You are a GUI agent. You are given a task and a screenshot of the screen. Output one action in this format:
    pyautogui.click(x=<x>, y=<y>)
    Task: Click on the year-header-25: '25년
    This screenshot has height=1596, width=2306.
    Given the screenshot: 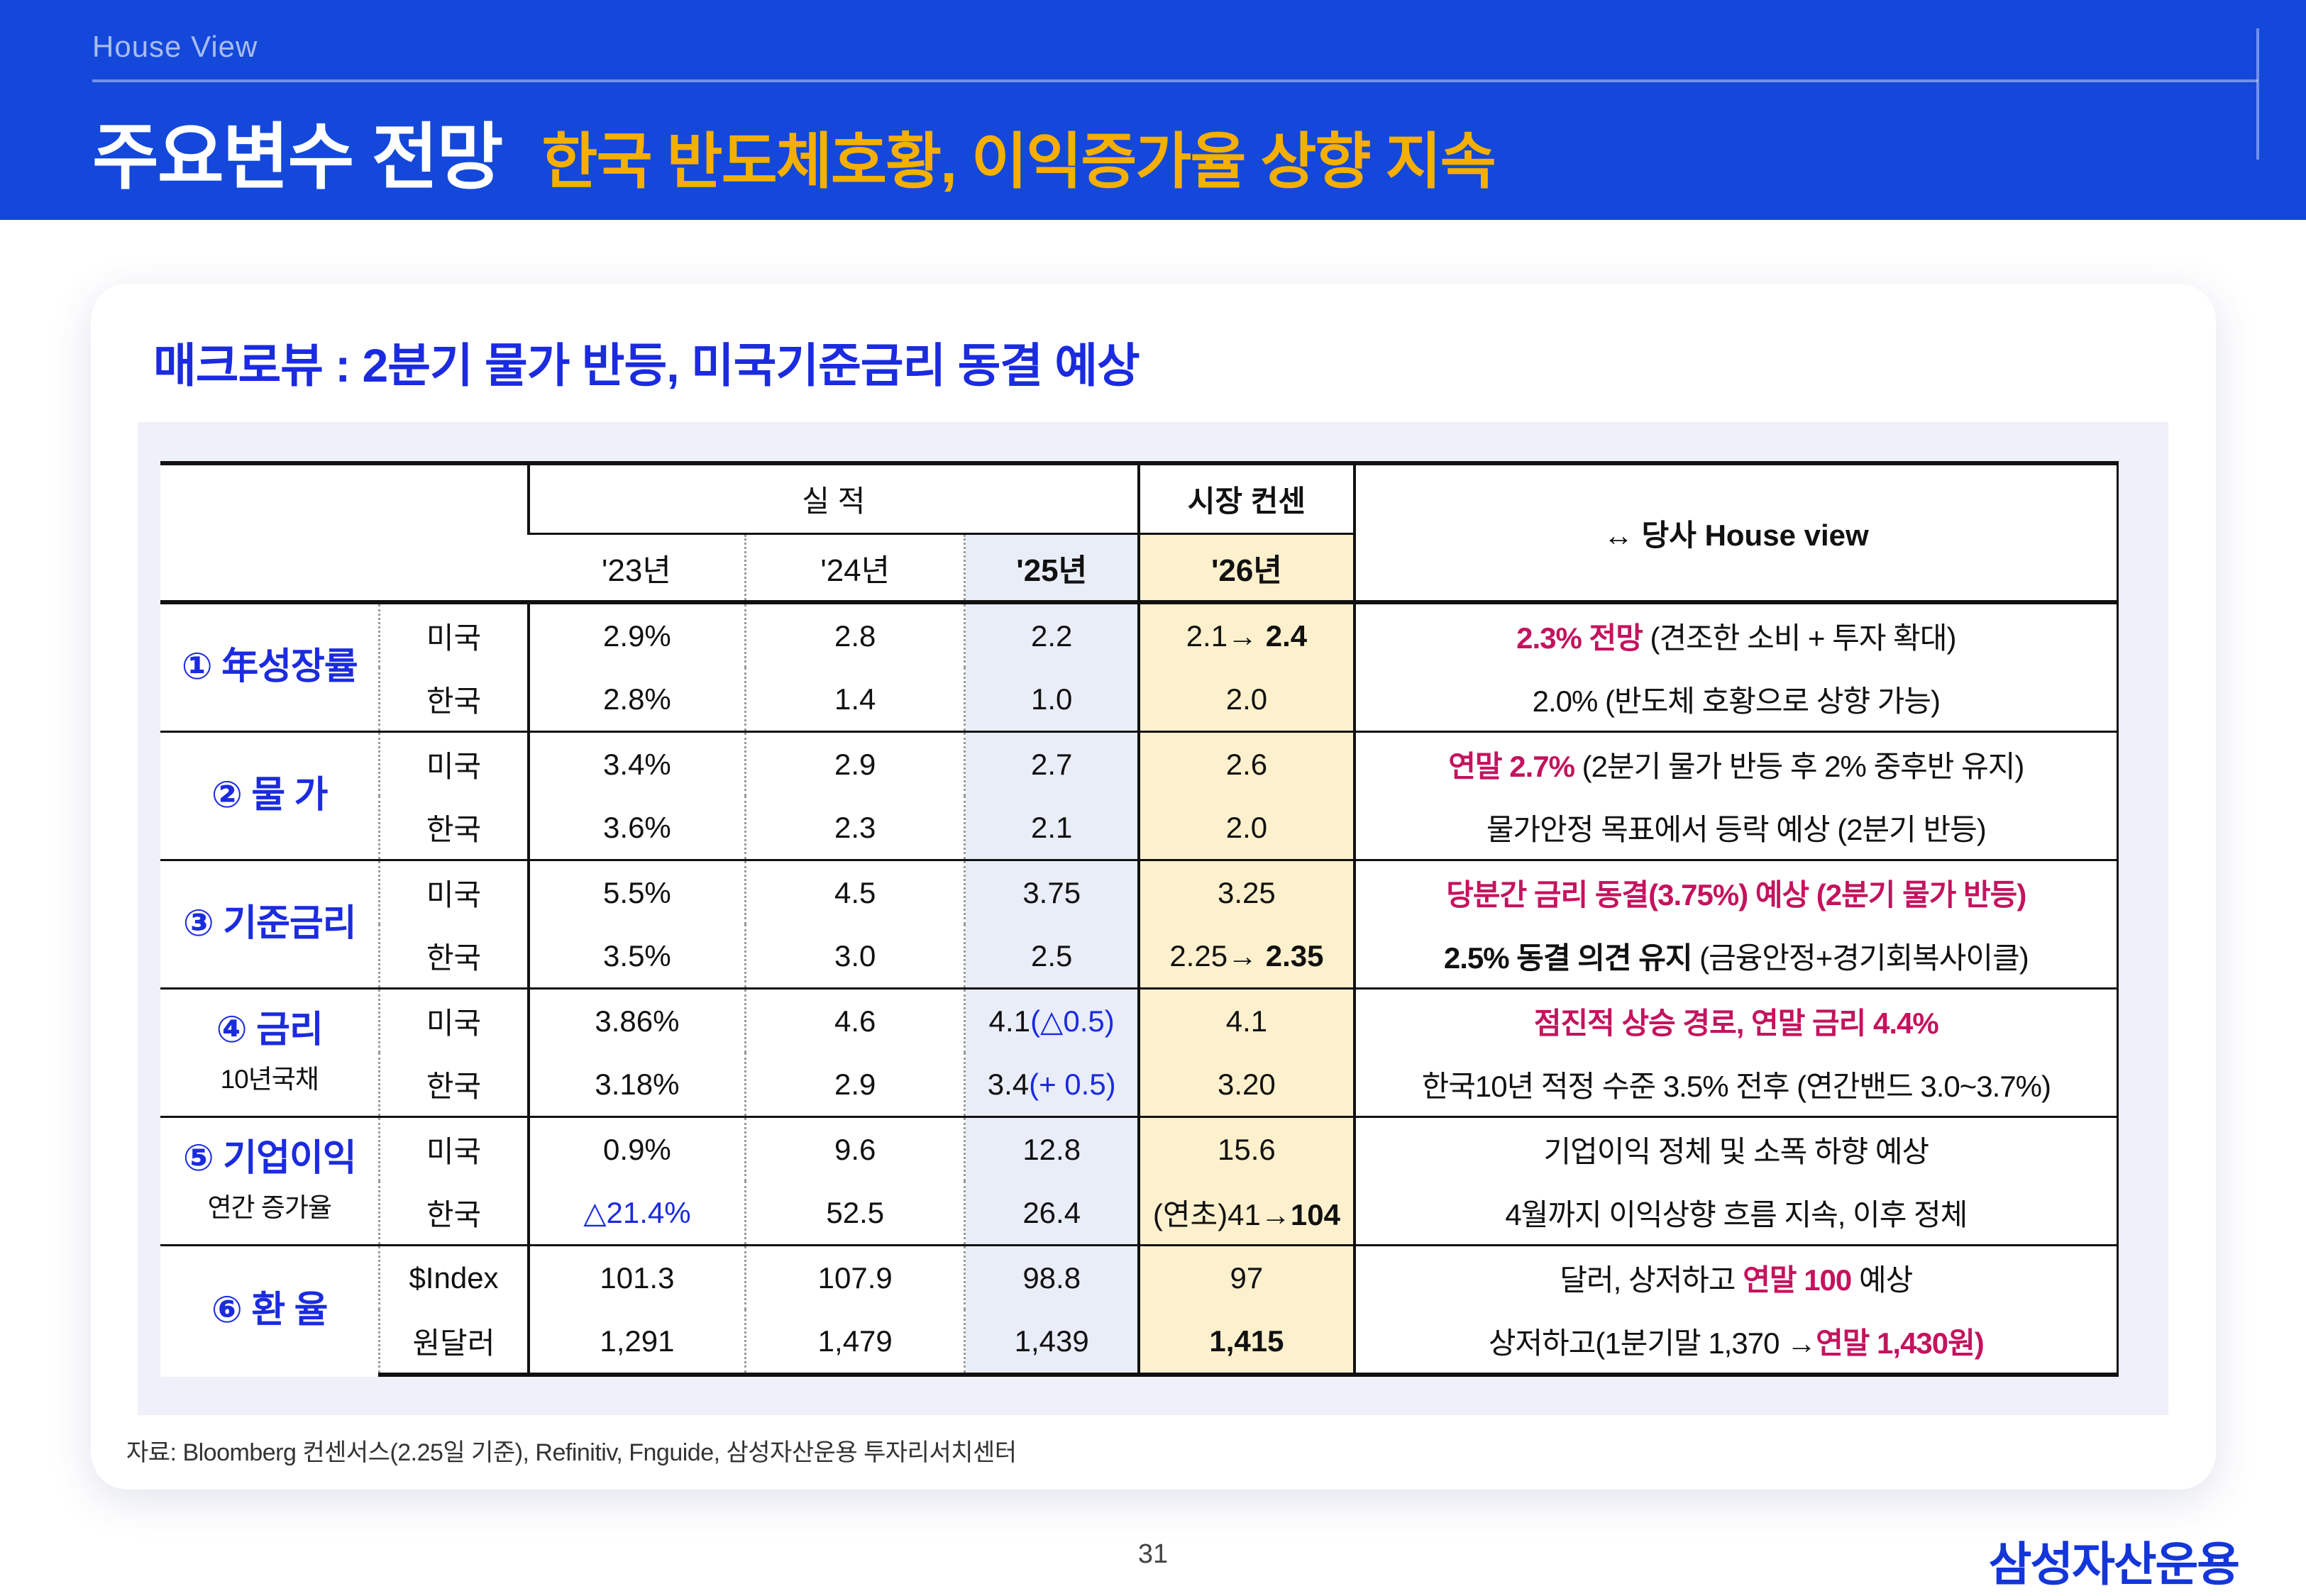 What is the action you would take?
    pyautogui.click(x=1052, y=568)
    